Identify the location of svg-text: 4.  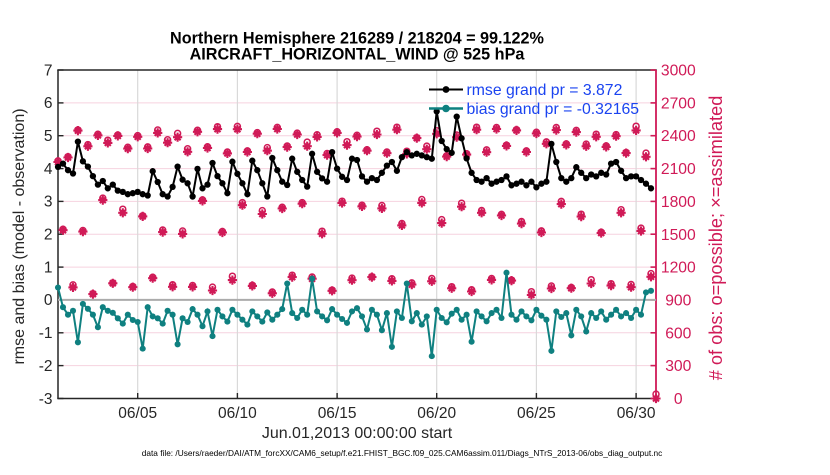
(48, 169).